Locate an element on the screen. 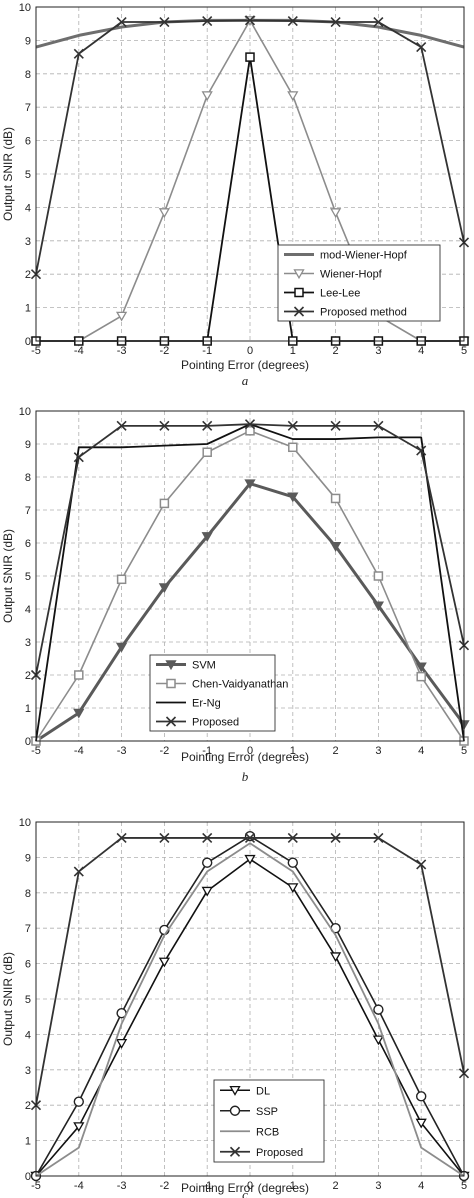 The width and height of the screenshot is (474, 1198). panel-b-ytick-label: 5 is located at coordinates (28, 577).